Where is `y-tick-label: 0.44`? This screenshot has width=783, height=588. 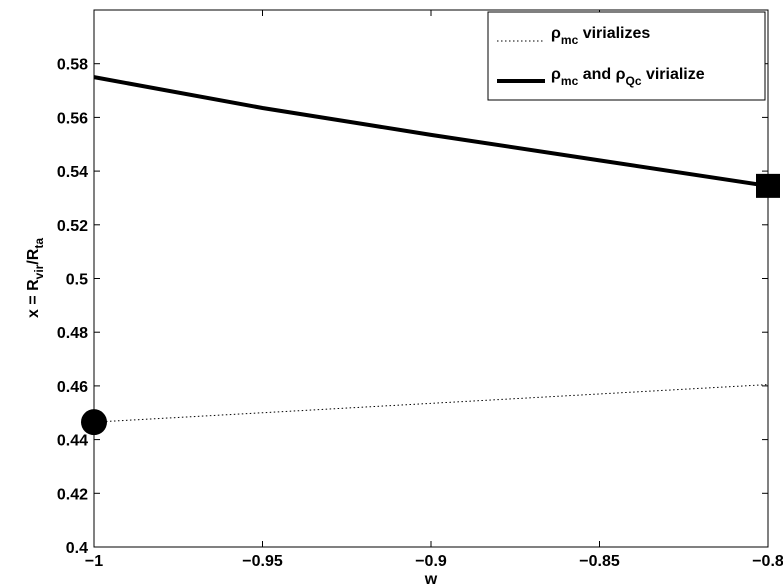 y-tick-label: 0.44 is located at coordinates (72, 441).